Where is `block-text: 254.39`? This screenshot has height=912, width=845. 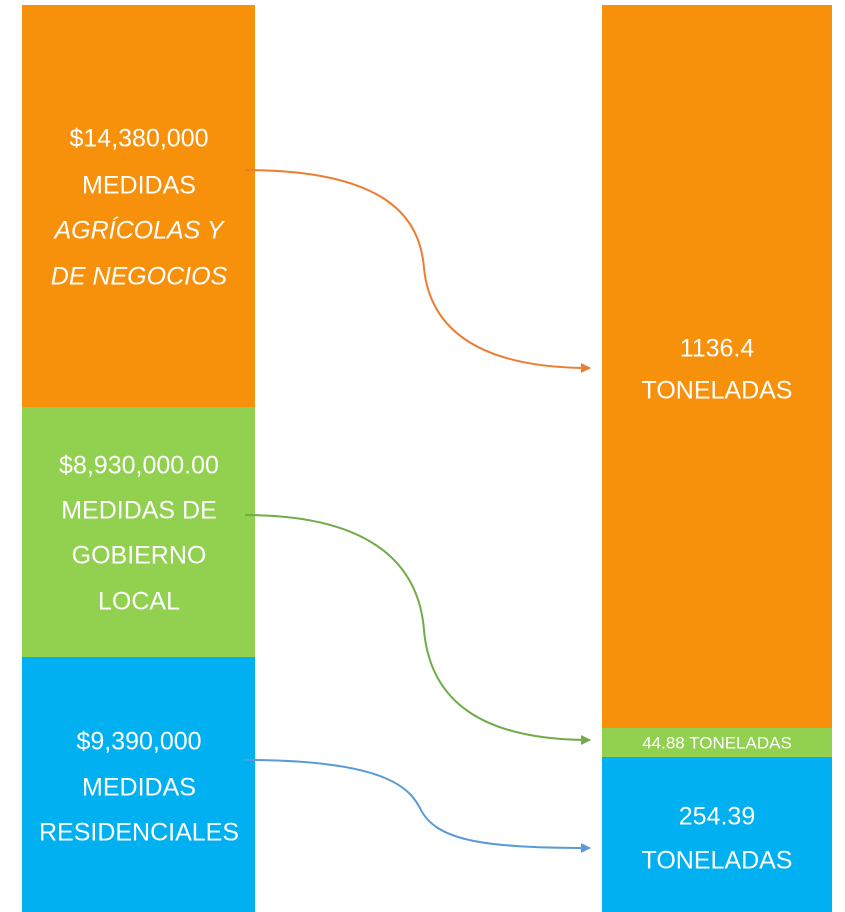
block-text: 254.39 is located at coordinates (717, 817).